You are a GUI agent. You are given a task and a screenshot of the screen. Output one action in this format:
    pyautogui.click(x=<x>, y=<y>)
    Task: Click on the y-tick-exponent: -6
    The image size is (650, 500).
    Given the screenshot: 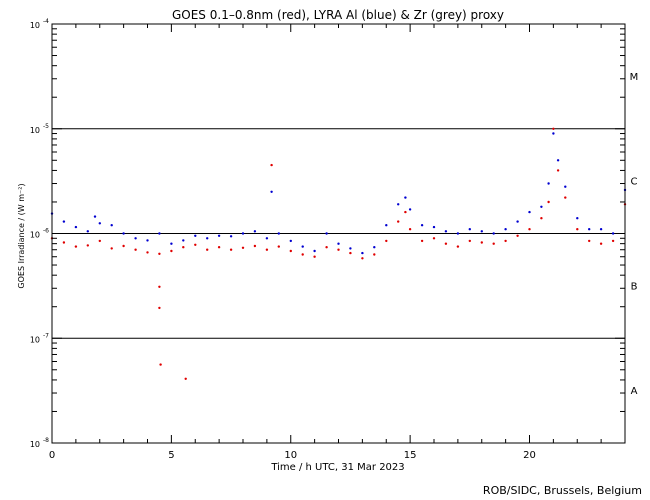 What is the action you would take?
    pyautogui.click(x=46, y=231)
    